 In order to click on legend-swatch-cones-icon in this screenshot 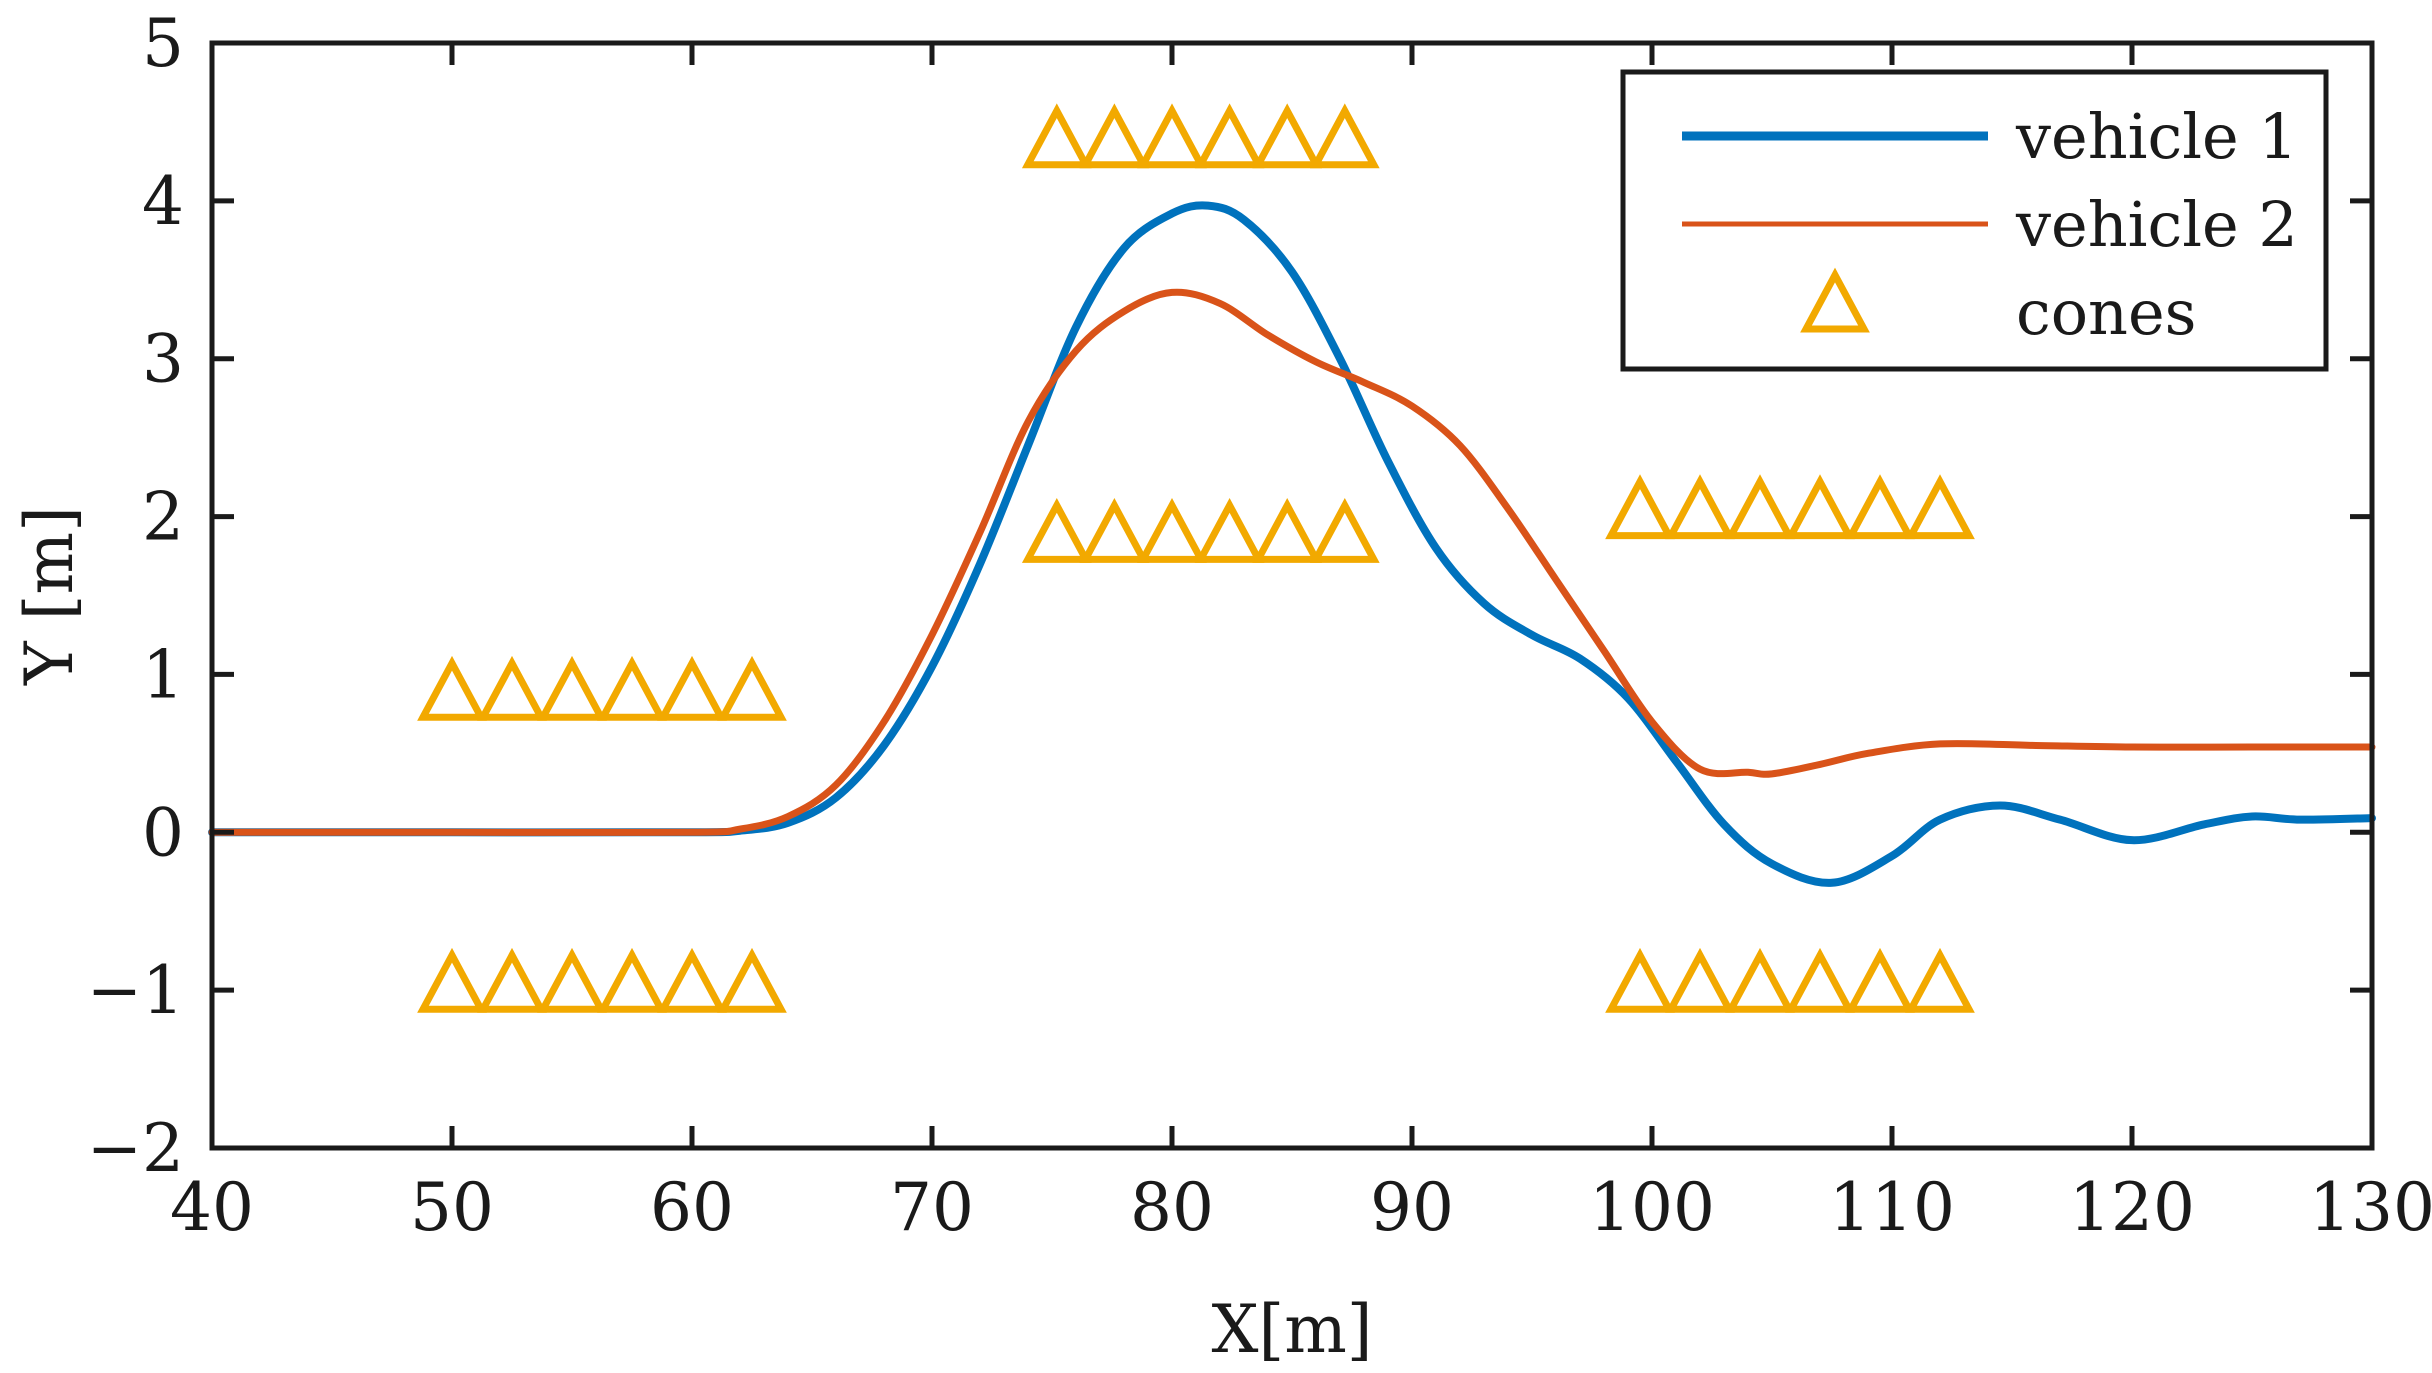, I will do `click(1835, 300)`.